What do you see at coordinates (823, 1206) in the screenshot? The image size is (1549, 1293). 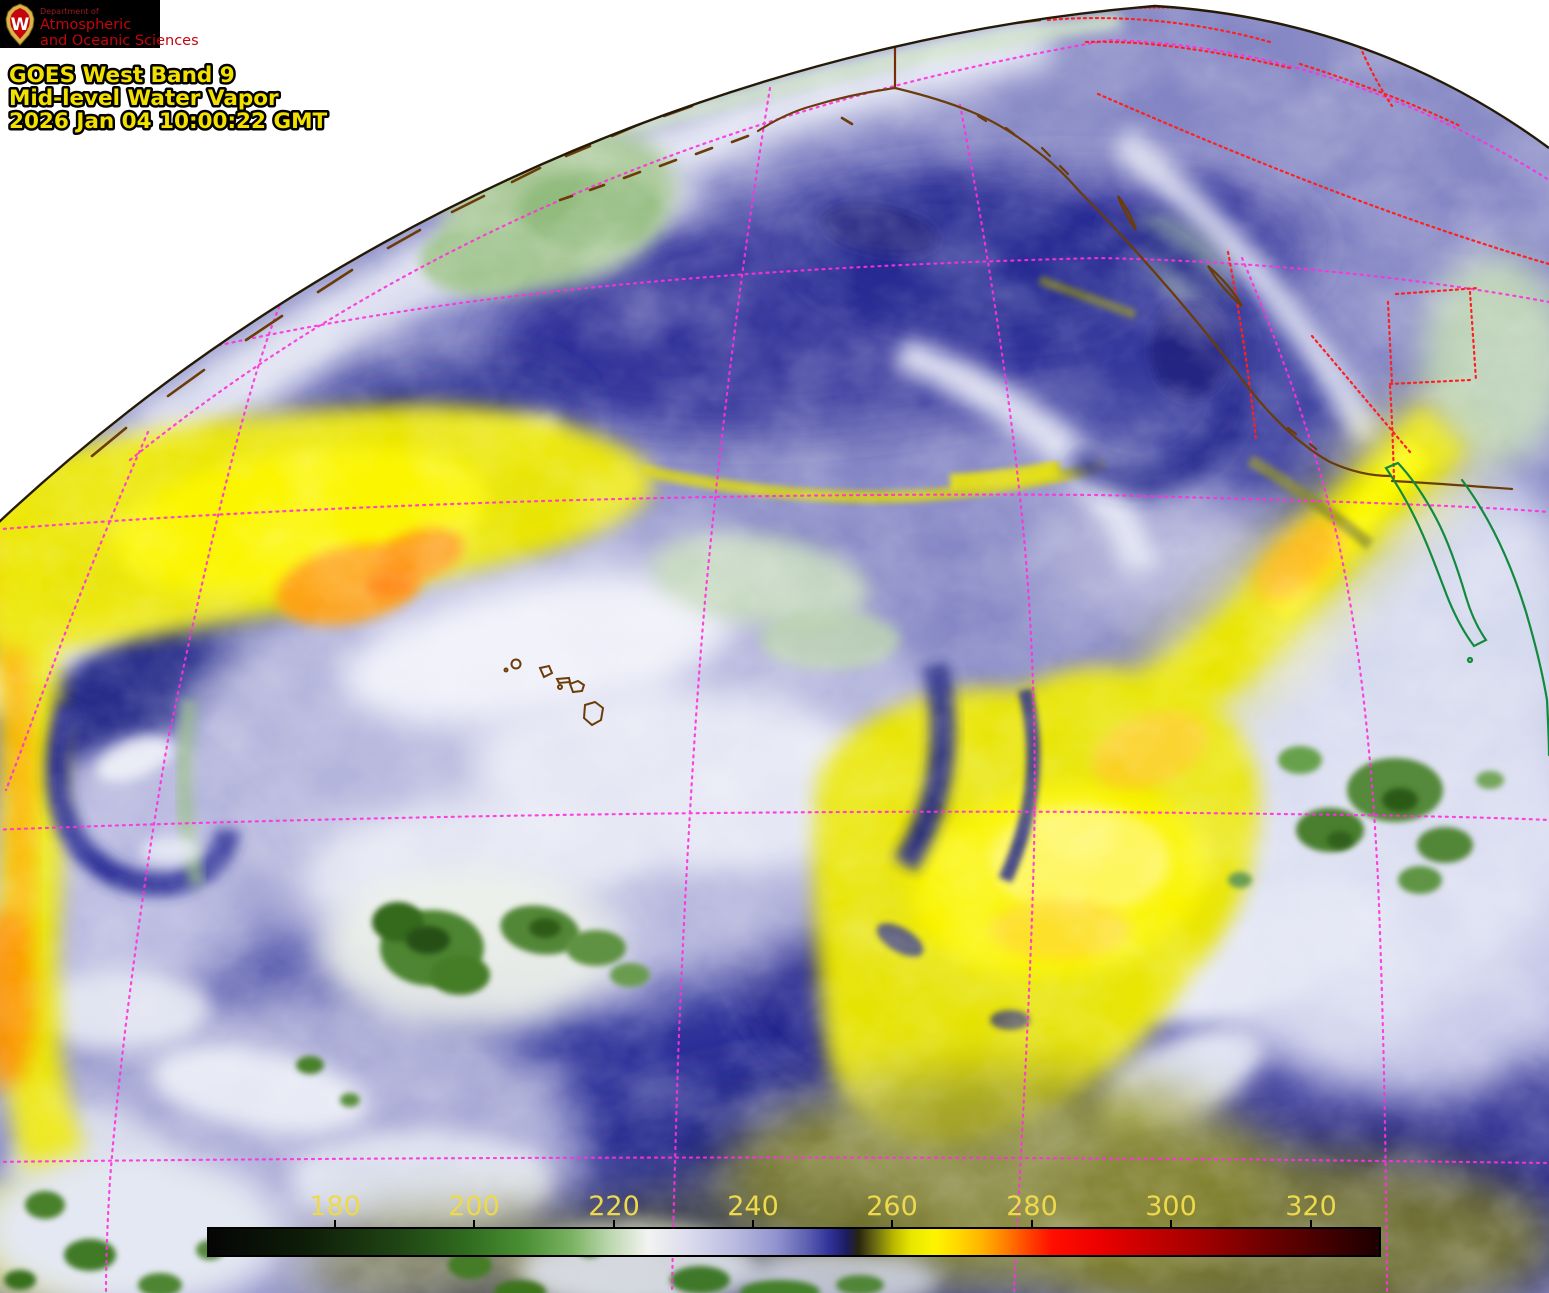 I see `colorbar-tick-labels: 180 200 220 240 260 280 300 320` at bounding box center [823, 1206].